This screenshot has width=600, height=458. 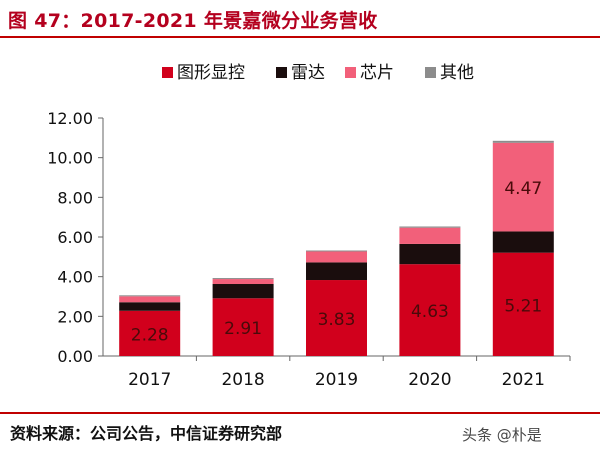 What do you see at coordinates (300, 37) in the screenshot?
I see `title-divider` at bounding box center [300, 37].